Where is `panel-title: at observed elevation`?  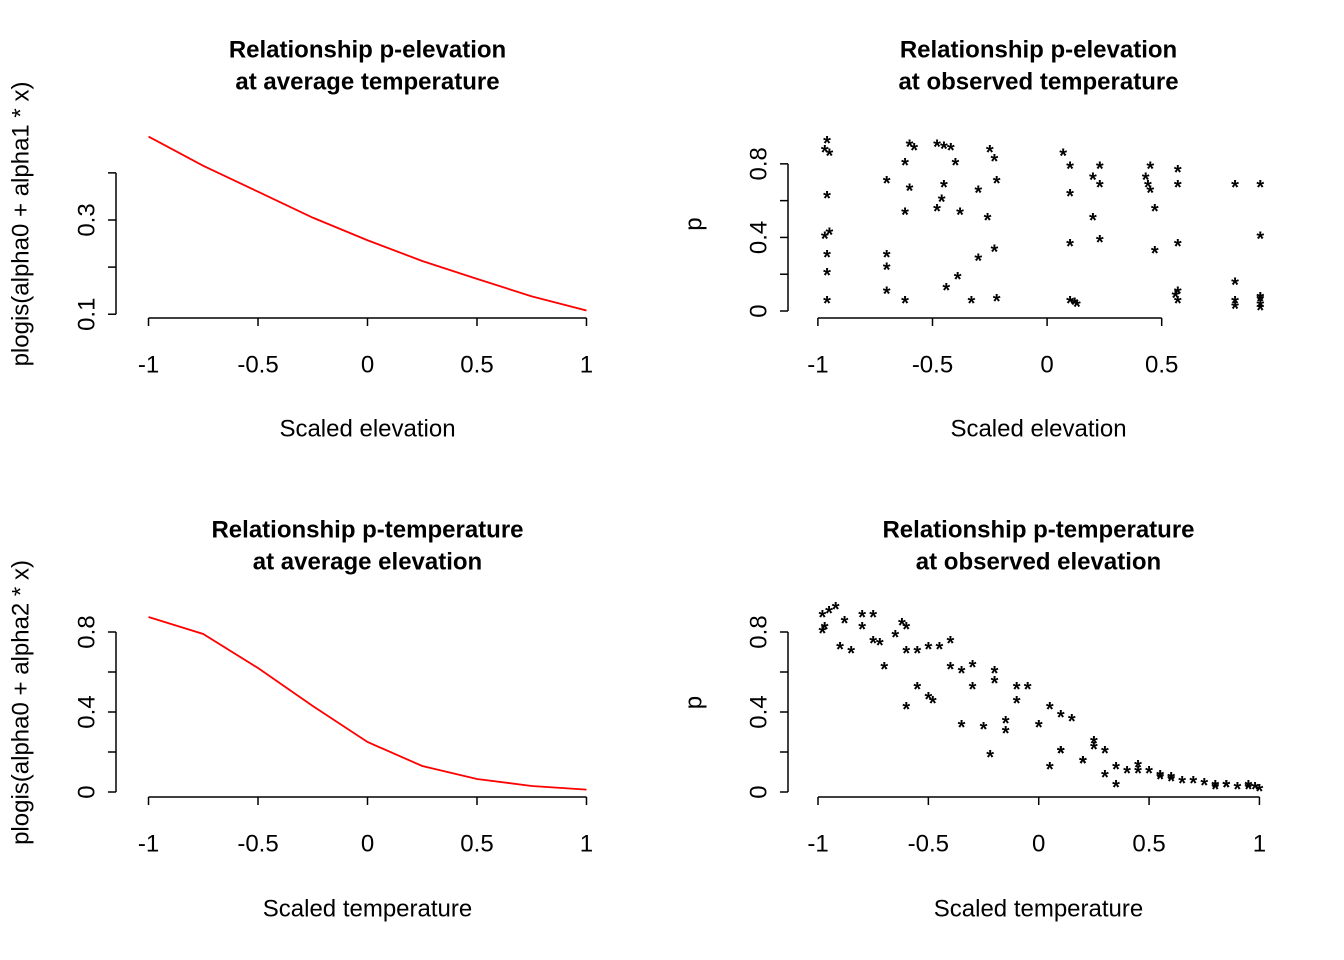
panel-title: at observed elevation is located at coordinates (1038, 561).